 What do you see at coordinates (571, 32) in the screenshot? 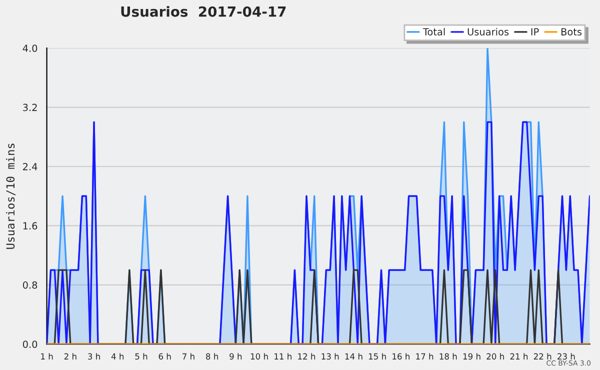
I see `legend-label: Bots` at bounding box center [571, 32].